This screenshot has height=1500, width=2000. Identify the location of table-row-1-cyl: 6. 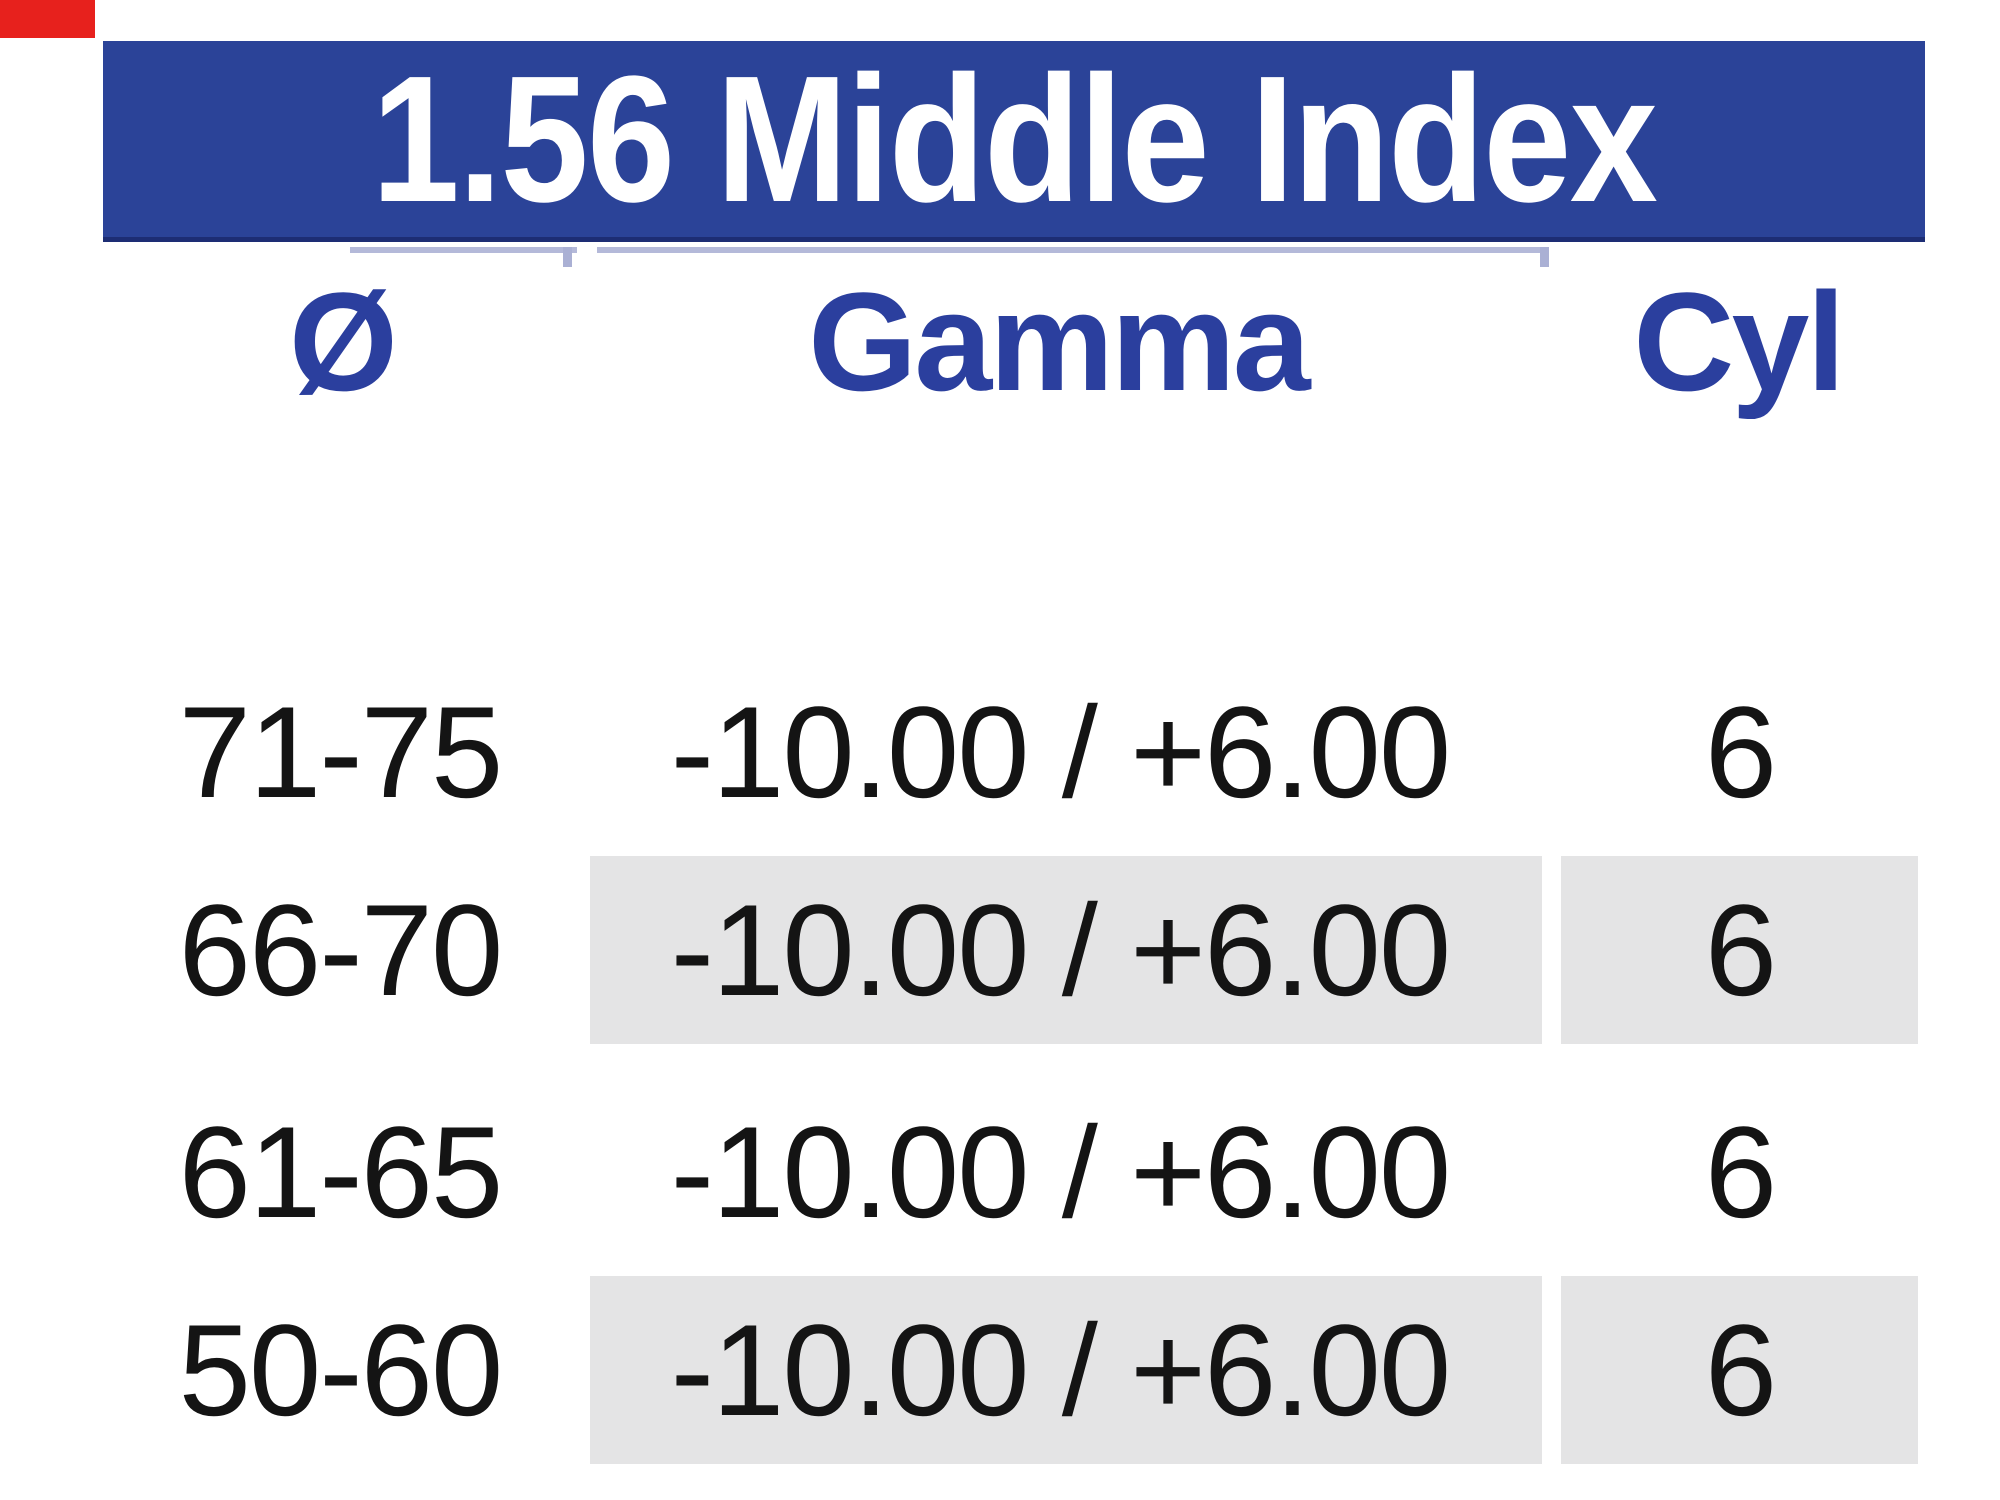
(1740, 752).